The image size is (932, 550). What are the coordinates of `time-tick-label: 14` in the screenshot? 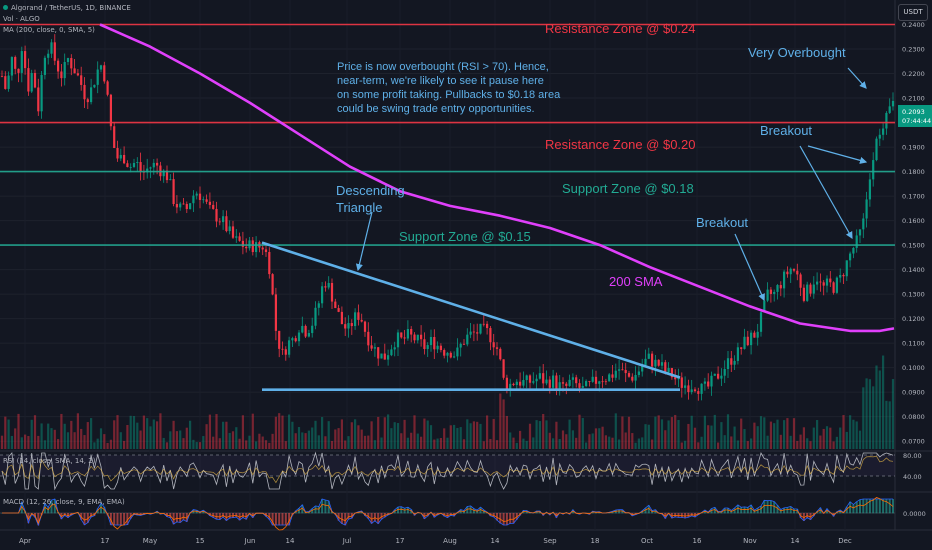 It's located at (495, 541).